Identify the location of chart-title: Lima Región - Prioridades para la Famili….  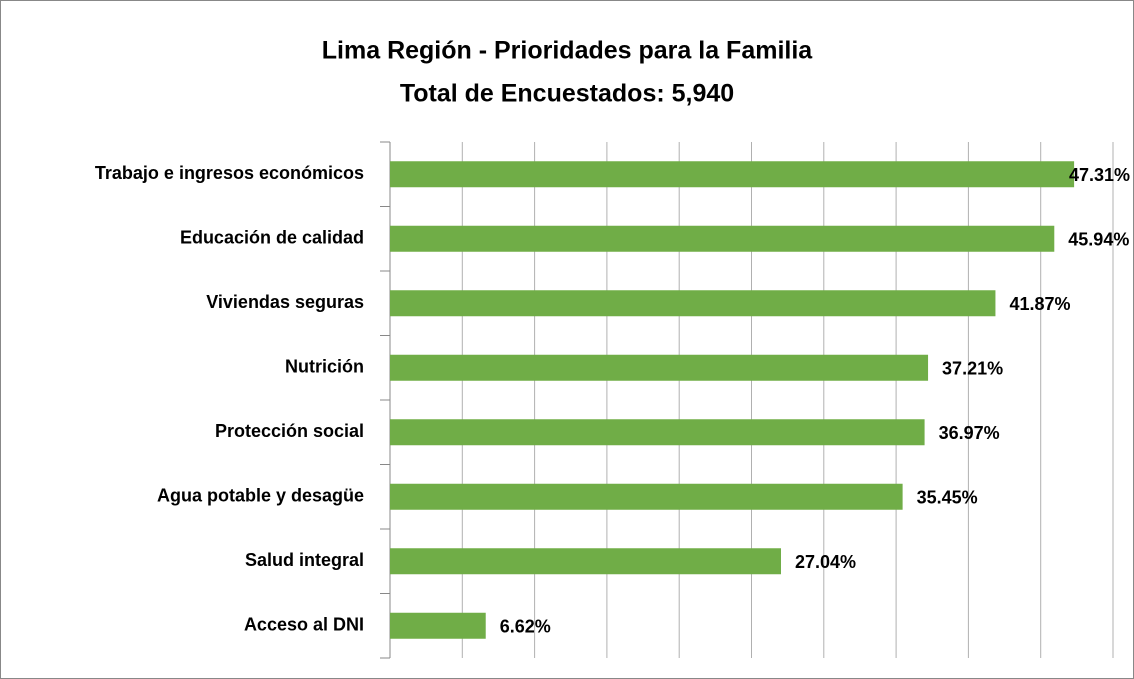
(568, 51).